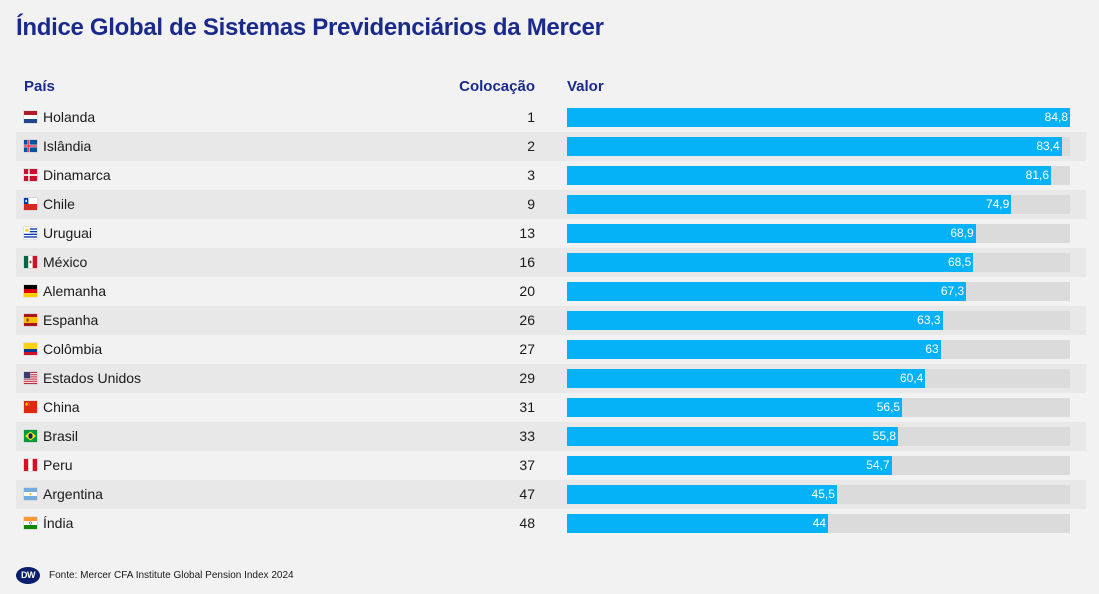 The height and width of the screenshot is (594, 1099). I want to click on table-row: Alemanha 20 67,3, so click(551, 291).